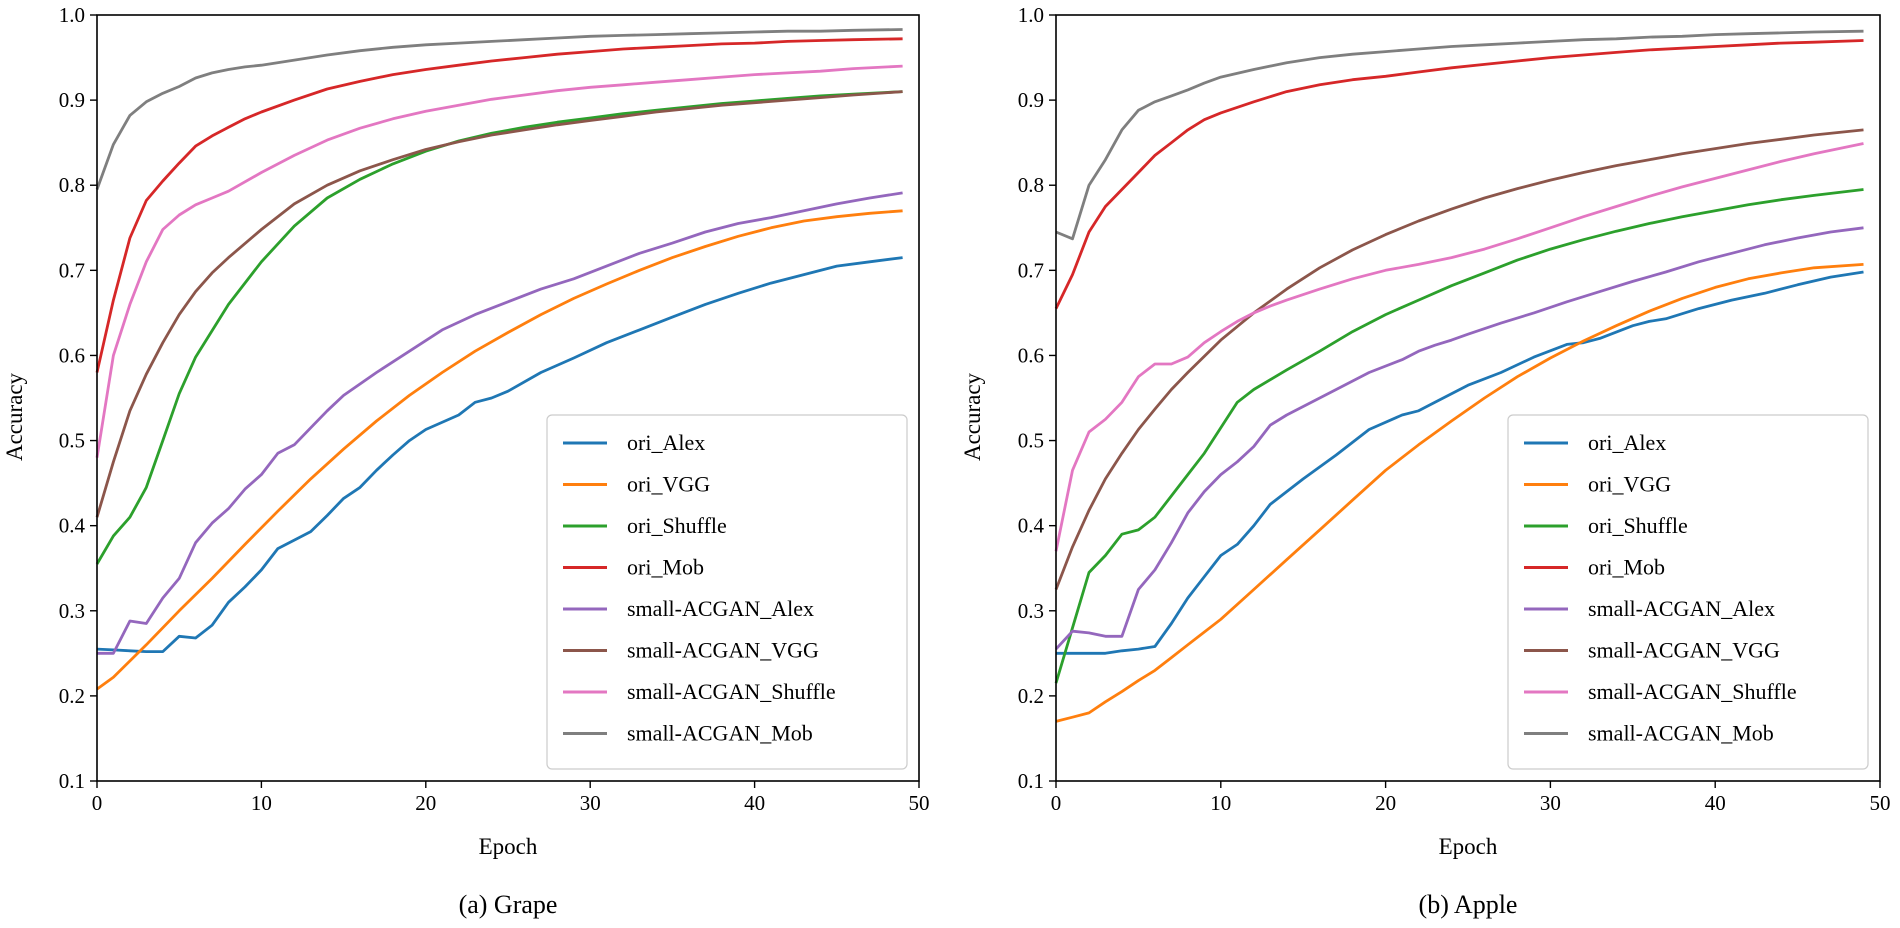 The height and width of the screenshot is (928, 1900). Describe the element at coordinates (1385, 803) in the screenshot. I see `apple-x-tick-label: 20` at that location.